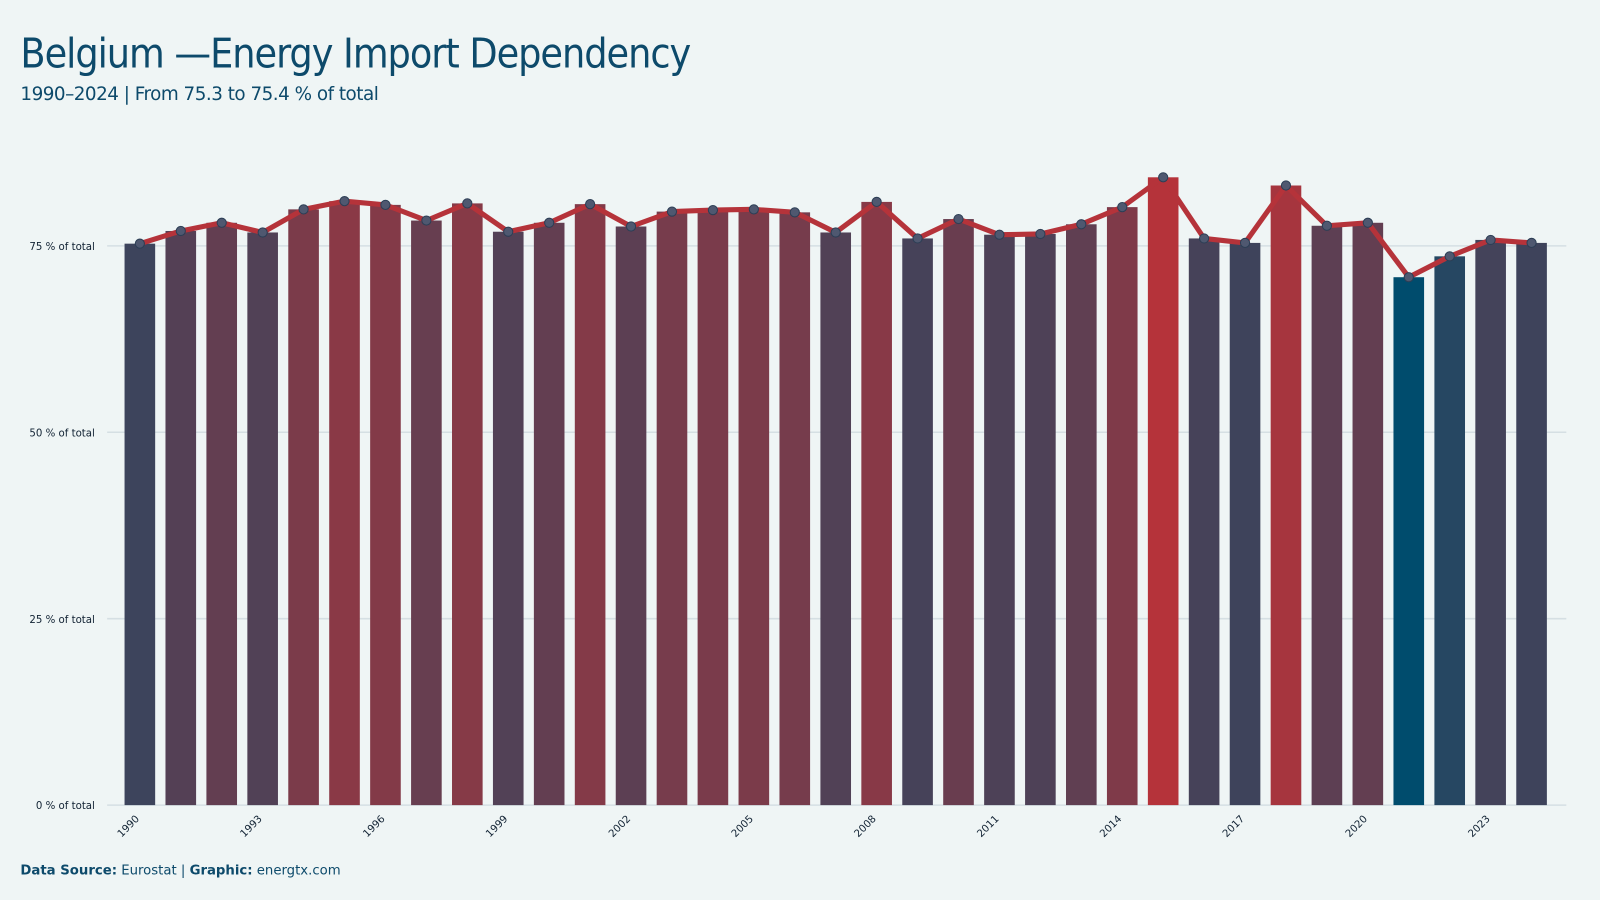 Image resolution: width=1600 pixels, height=900 pixels. Describe the element at coordinates (65, 806) in the screenshot. I see `y-tick-label: 0 % of total` at that location.